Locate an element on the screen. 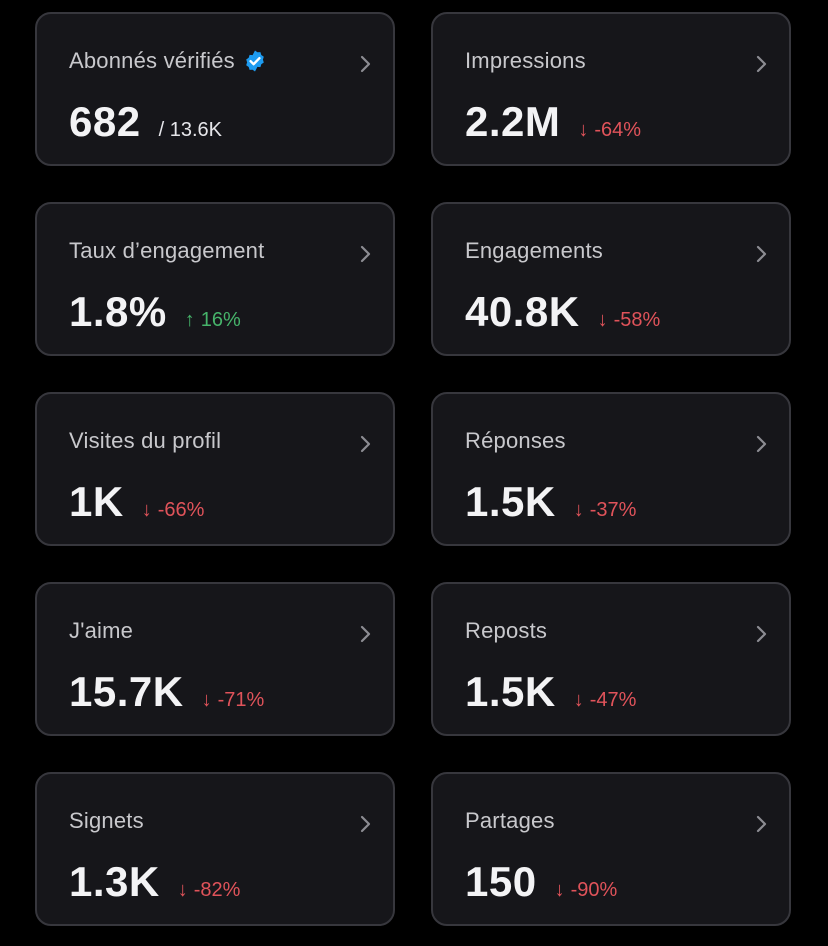 This screenshot has height=946, width=828. card-replies: Réponses 1.5K ↓ -37% is located at coordinates (611, 469).